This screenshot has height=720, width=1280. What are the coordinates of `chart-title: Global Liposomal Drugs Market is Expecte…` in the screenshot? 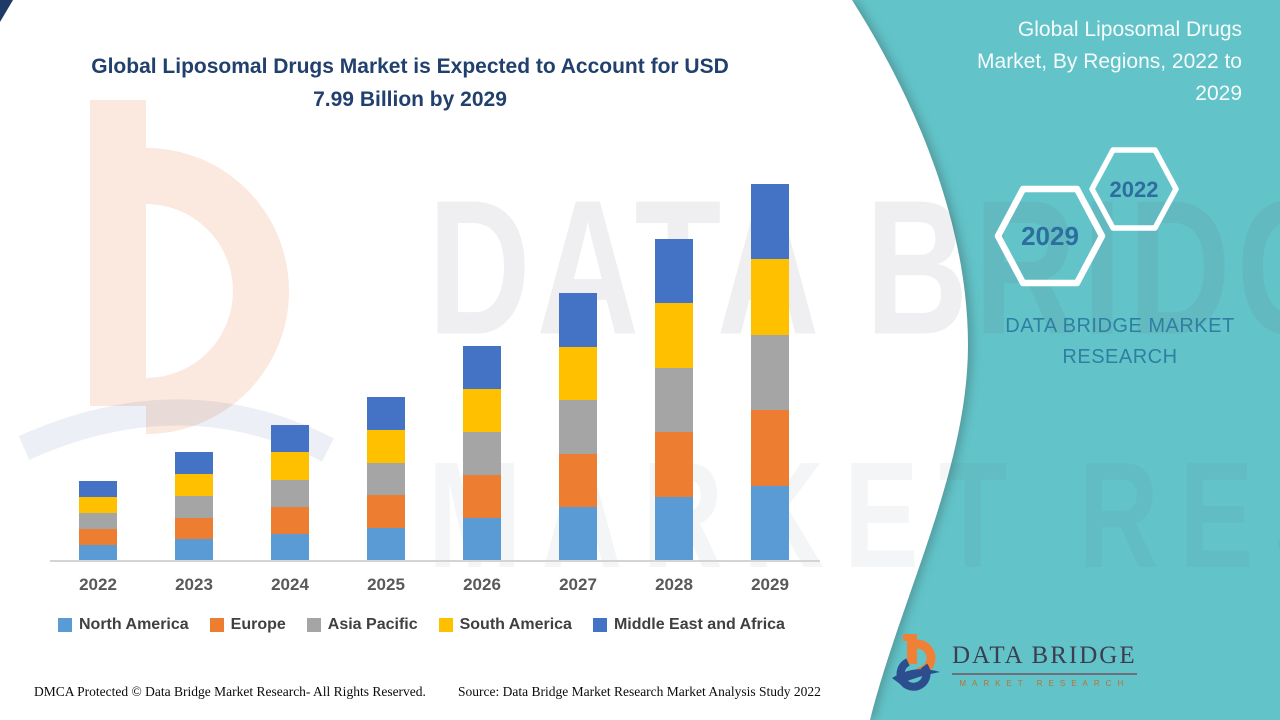 It's located at (410, 83).